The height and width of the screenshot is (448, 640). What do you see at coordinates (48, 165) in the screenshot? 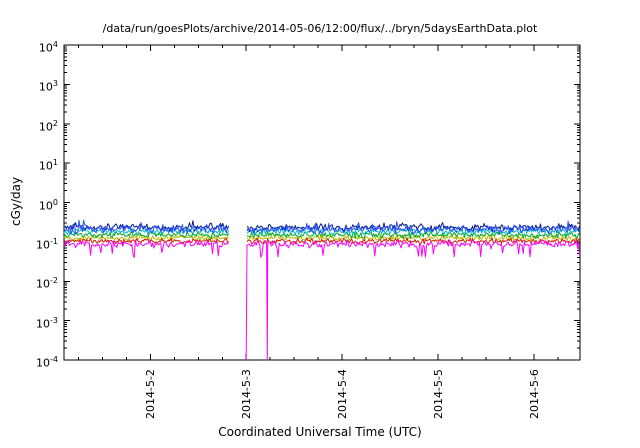
I see `y-tick-label-1e1: 10¹` at bounding box center [48, 165].